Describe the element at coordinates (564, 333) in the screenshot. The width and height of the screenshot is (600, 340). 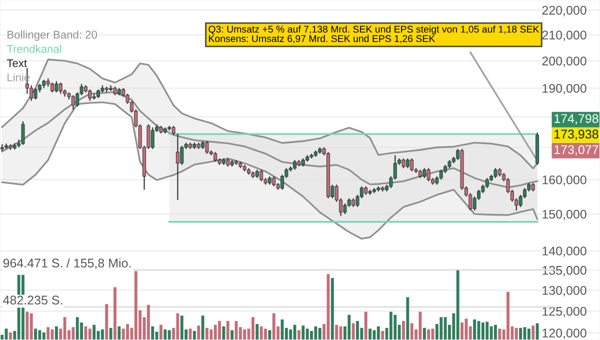
I see `y-tick-label: 120,000` at that location.